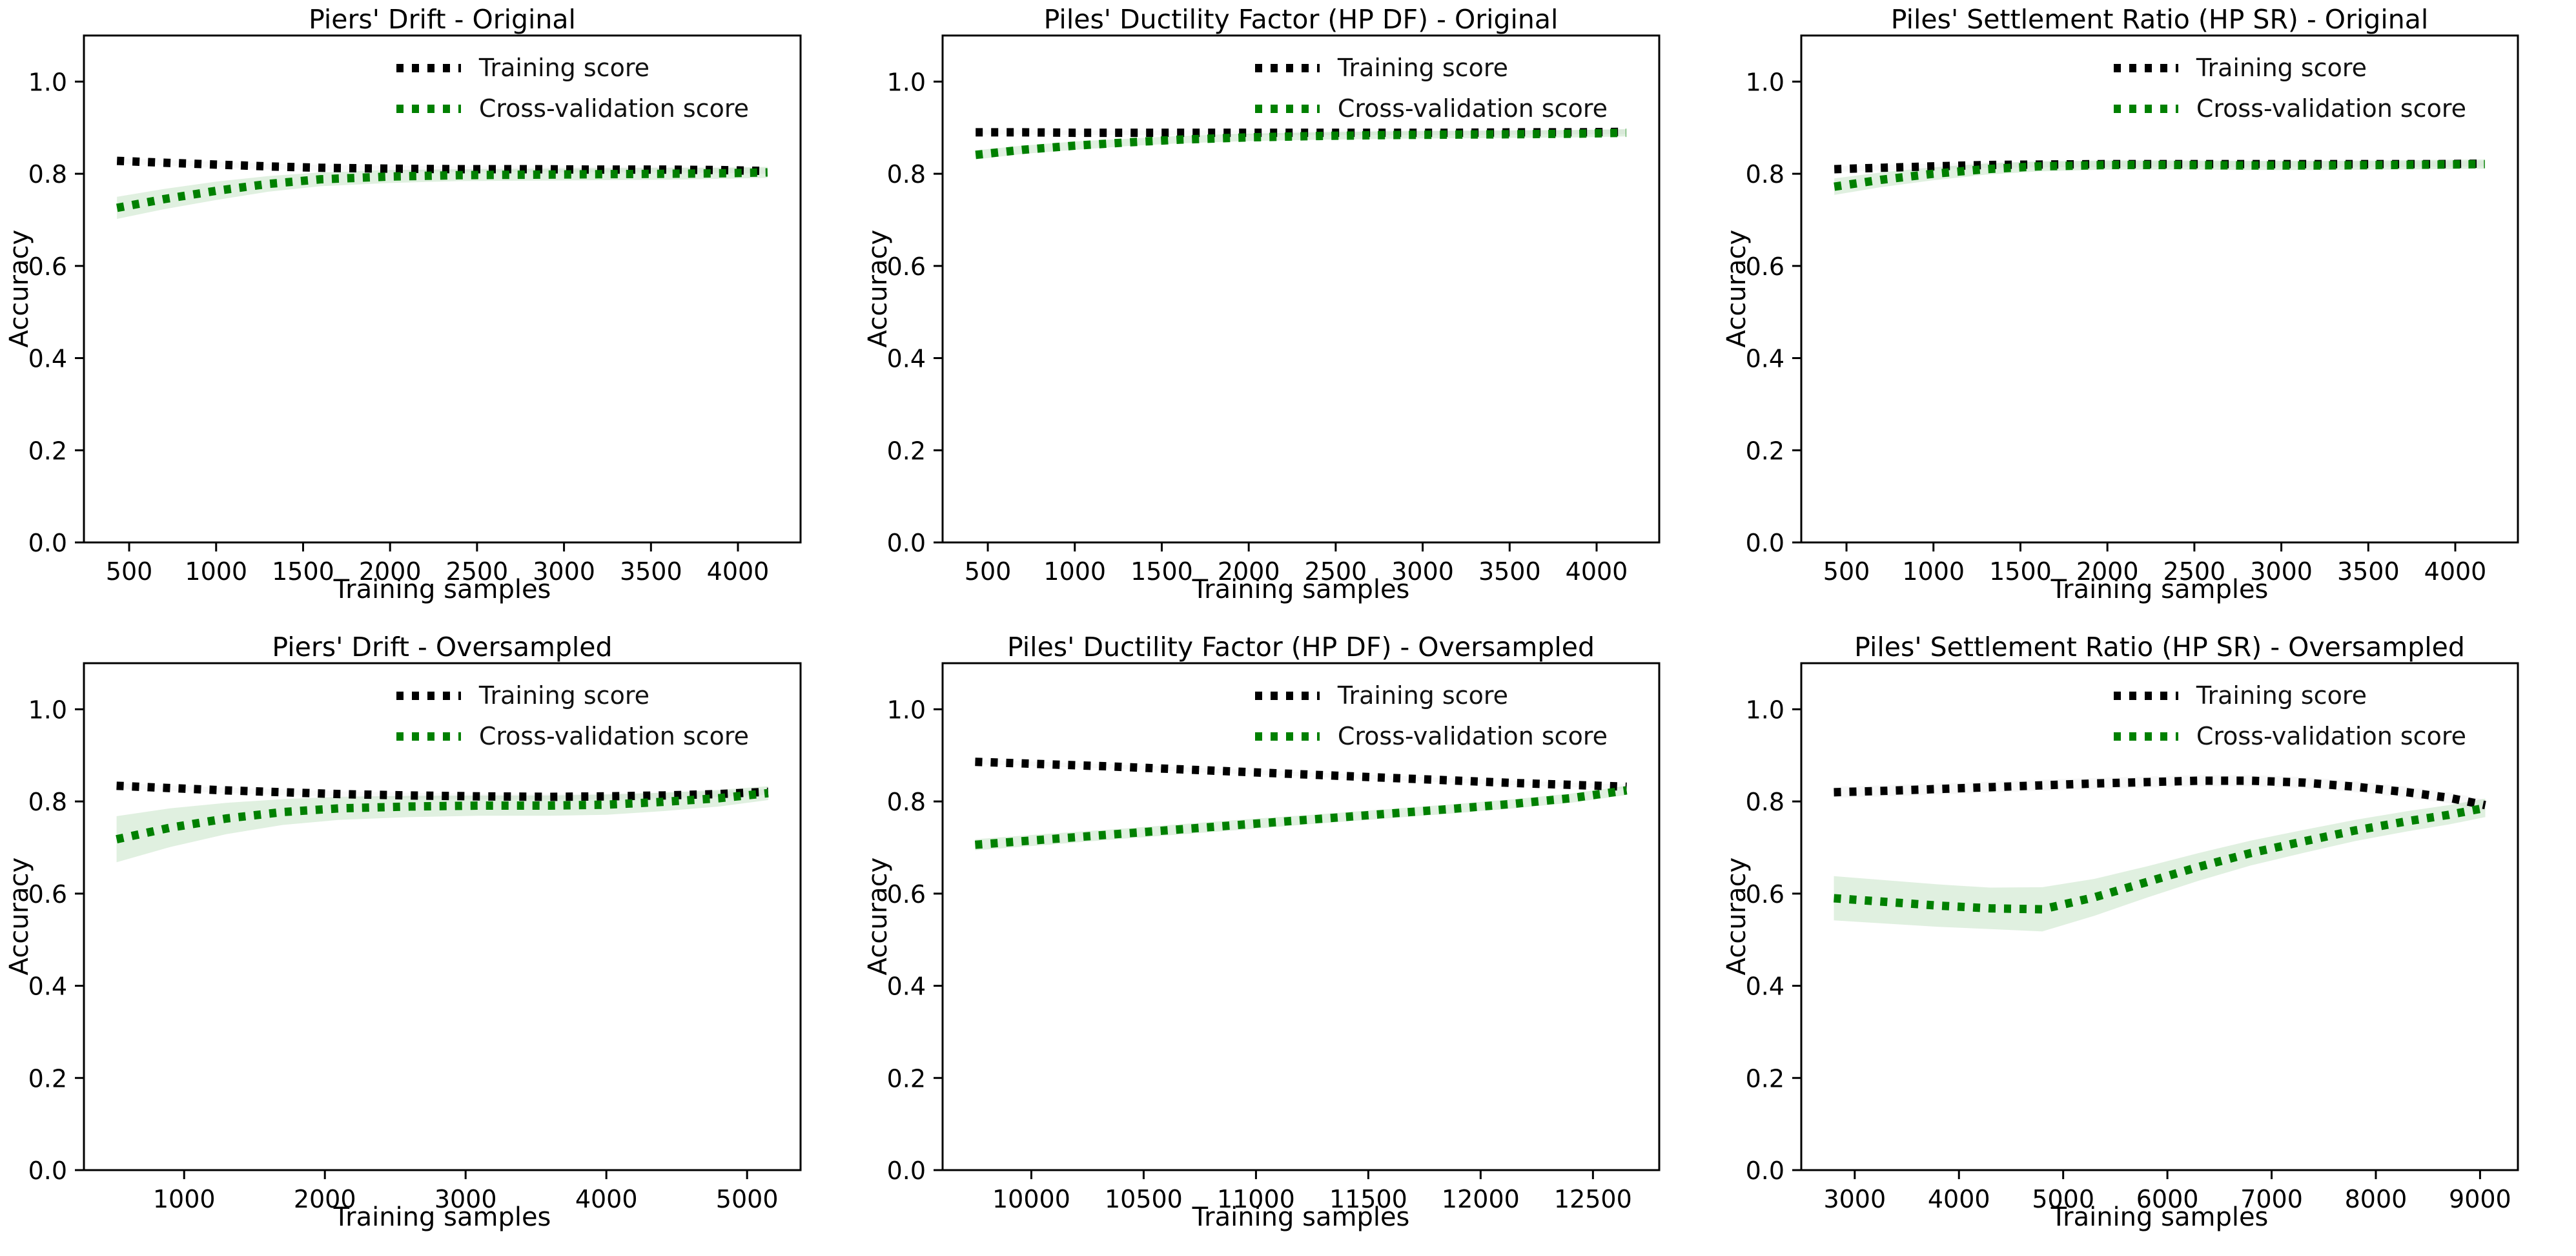  What do you see at coordinates (415, 937) in the screenshot?
I see `chart-canvas: 1000 2000 3000 4000 5000 0.0 0.2 0.4 0.6 0.8 1.0` at bounding box center [415, 937].